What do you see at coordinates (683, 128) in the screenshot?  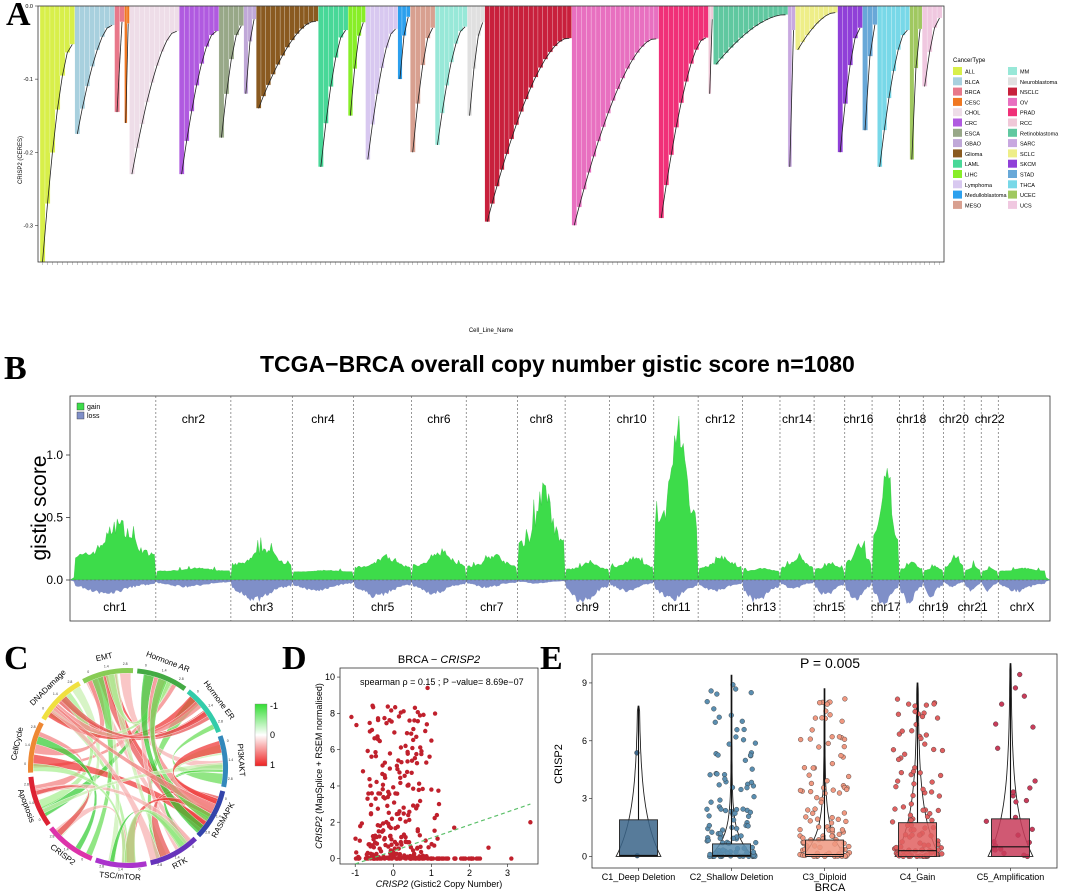 I see `contour-PRAD` at bounding box center [683, 128].